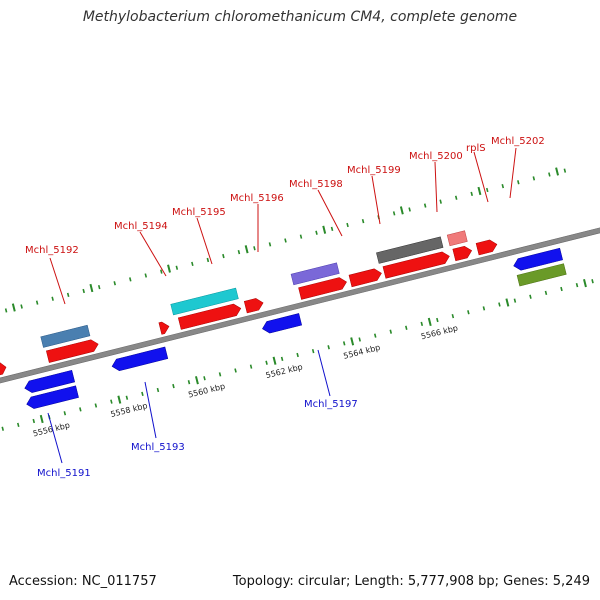 The height and width of the screenshot is (600, 600). Describe the element at coordinates (189, 406) in the screenshot. I see `leader-lines-reverse` at that location.